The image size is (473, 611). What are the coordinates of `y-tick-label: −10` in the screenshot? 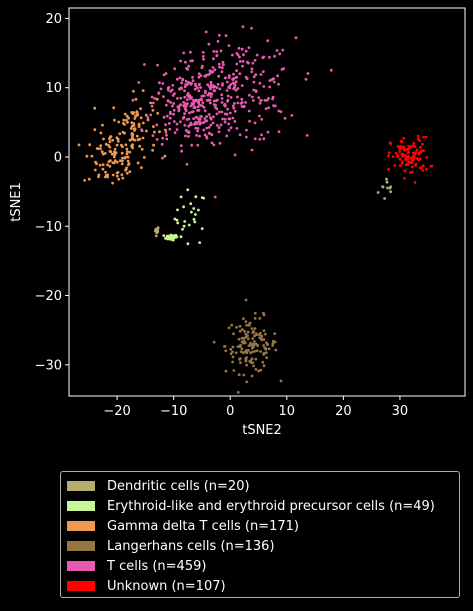 It's located at (48, 227).